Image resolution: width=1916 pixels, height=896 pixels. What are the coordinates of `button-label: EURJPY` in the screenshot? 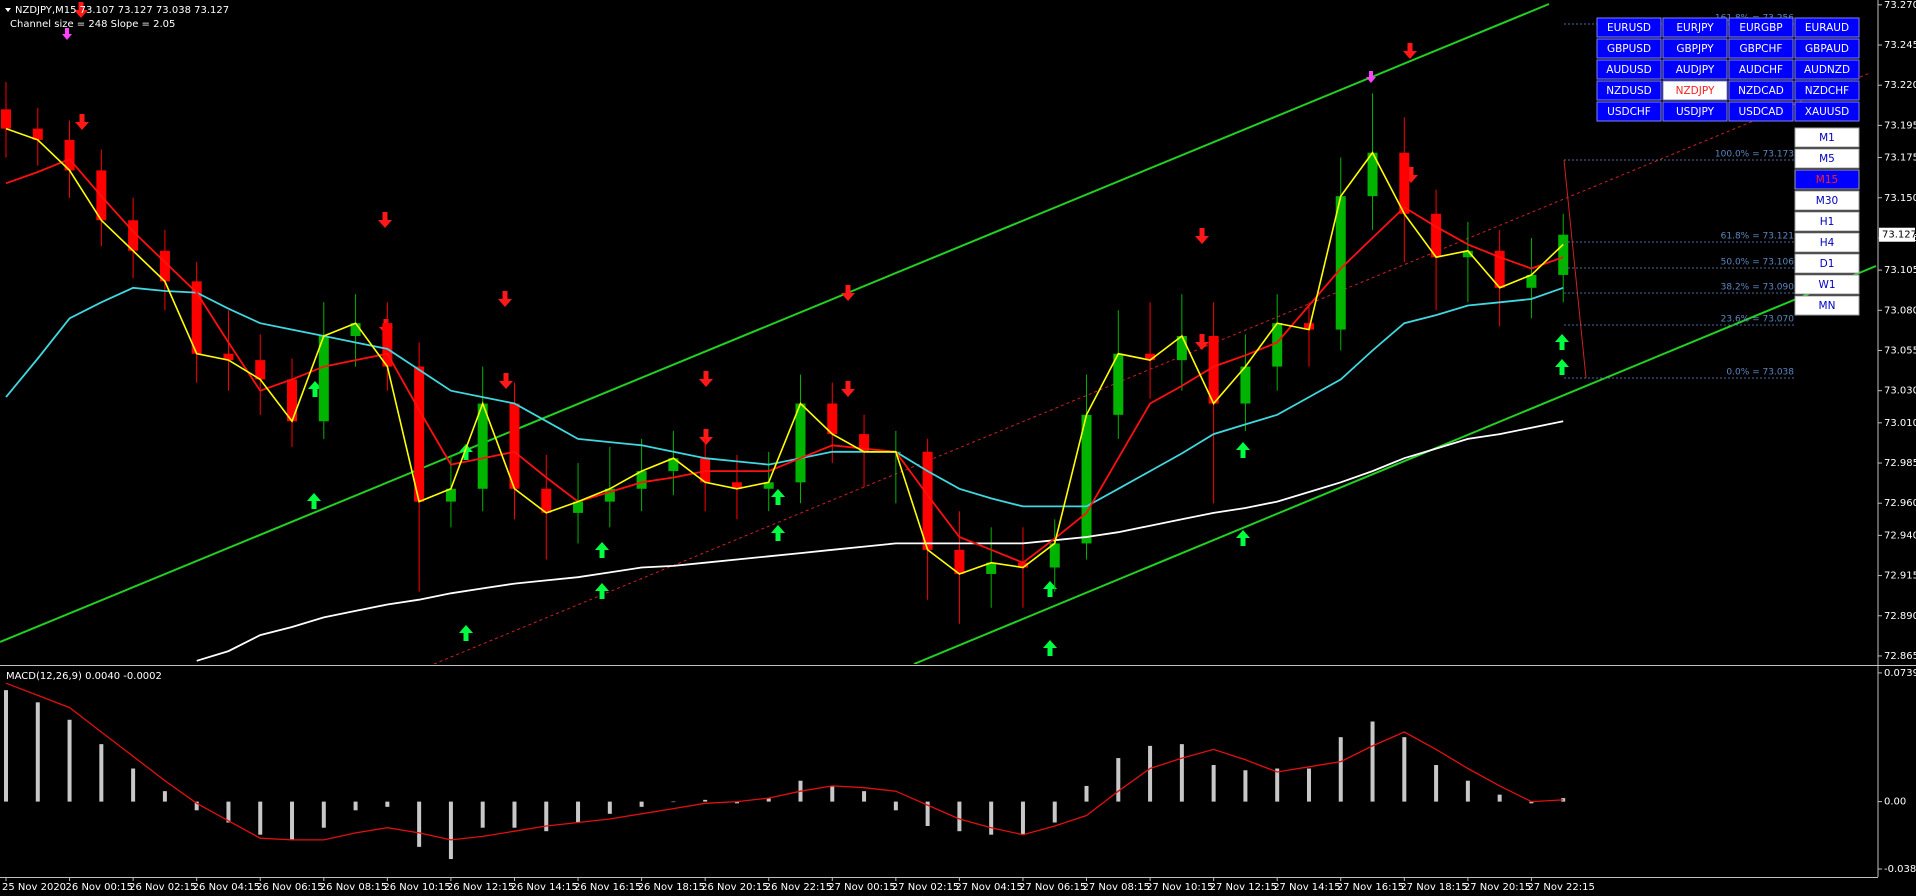 It's located at (1695, 28).